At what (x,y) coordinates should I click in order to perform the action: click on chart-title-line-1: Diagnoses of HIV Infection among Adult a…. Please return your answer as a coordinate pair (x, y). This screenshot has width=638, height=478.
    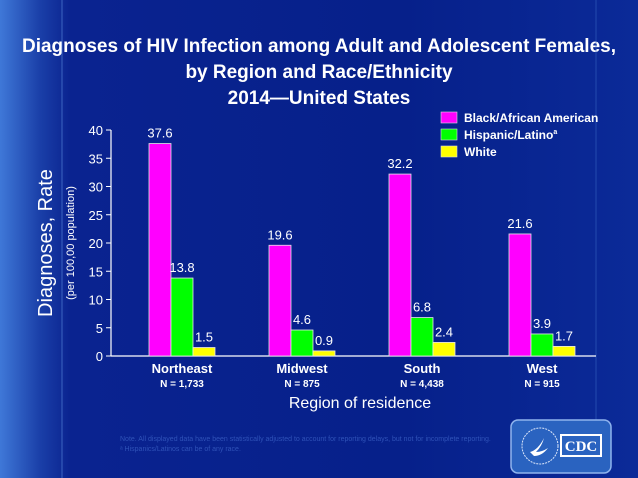
    Looking at the image, I should click on (318, 46).